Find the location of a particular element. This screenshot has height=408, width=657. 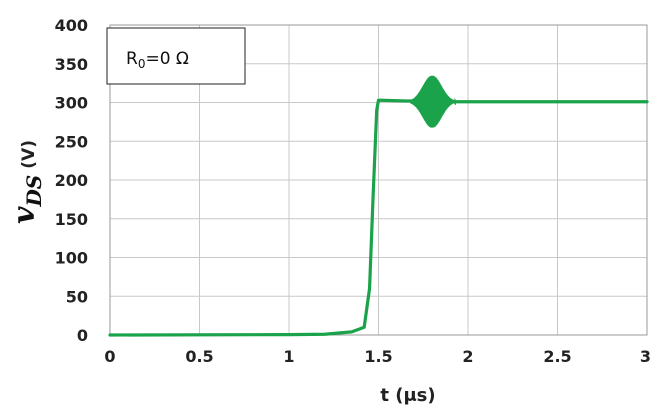

x-tick-labels: 0 0.5 1 1.5 2 2.5 3 is located at coordinates (377, 356).